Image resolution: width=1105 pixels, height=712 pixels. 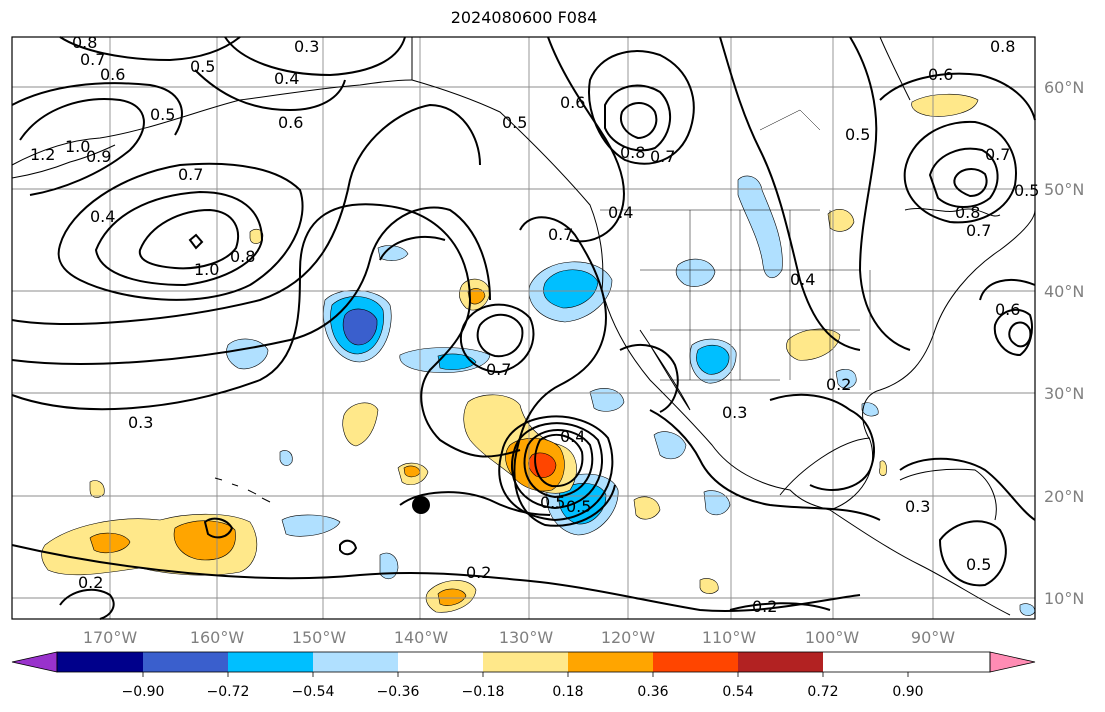 What do you see at coordinates (907, 692) in the screenshot?
I see `colorbar-tick-label: 0.90` at bounding box center [907, 692].